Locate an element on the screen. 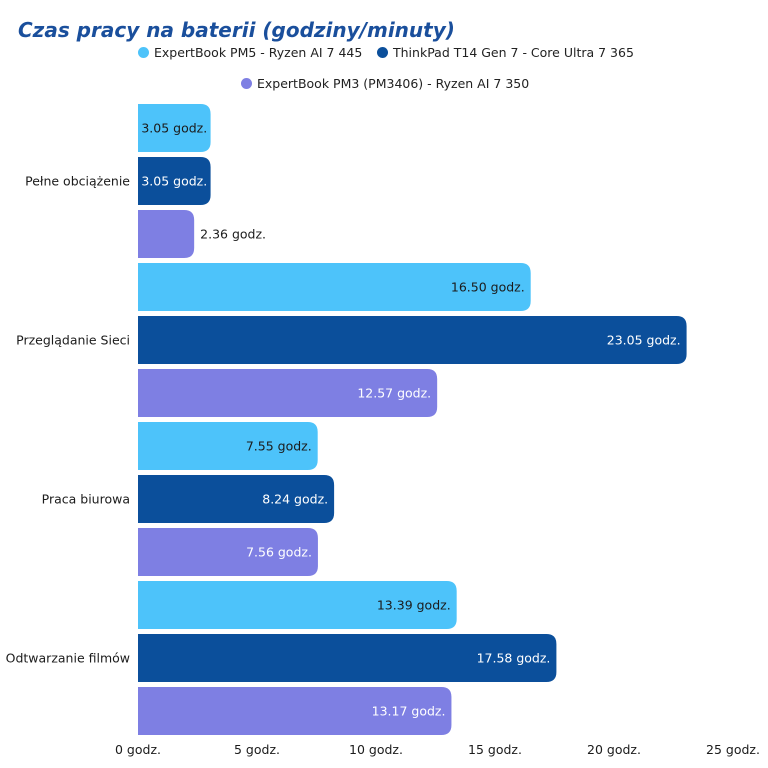 The width and height of the screenshot is (768, 768). data-label-series-1-category-3: 17.58 godz. is located at coordinates (514, 658).